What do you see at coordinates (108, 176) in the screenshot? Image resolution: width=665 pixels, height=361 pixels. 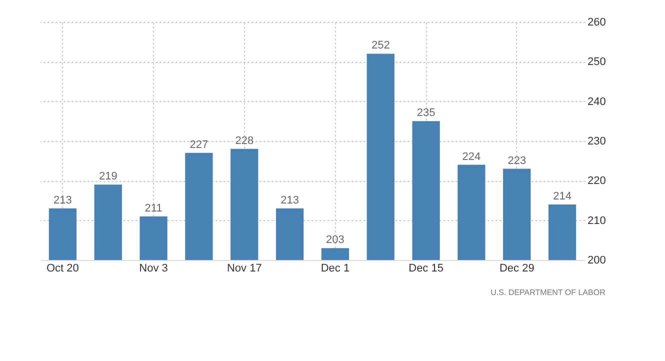 I see `data-label: 219` at bounding box center [108, 176].